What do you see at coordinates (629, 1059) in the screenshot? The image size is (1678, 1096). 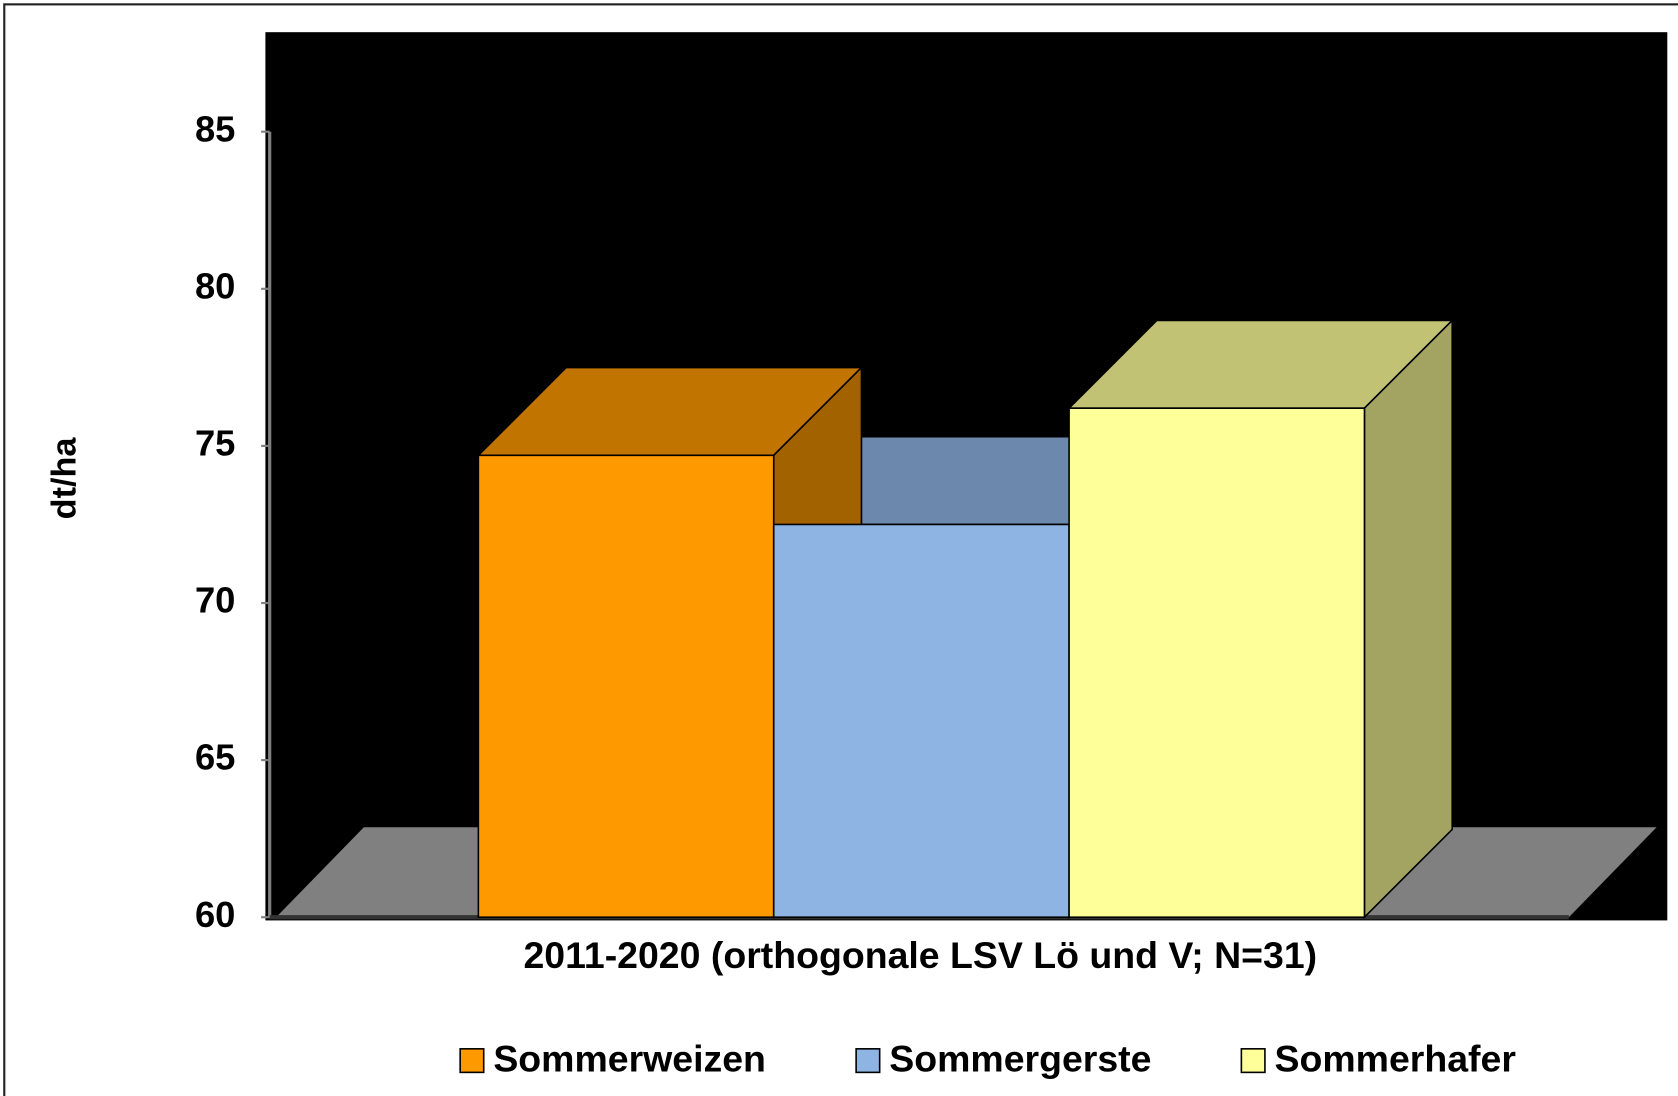 I see `legend-label: Sommerweizen` at bounding box center [629, 1059].